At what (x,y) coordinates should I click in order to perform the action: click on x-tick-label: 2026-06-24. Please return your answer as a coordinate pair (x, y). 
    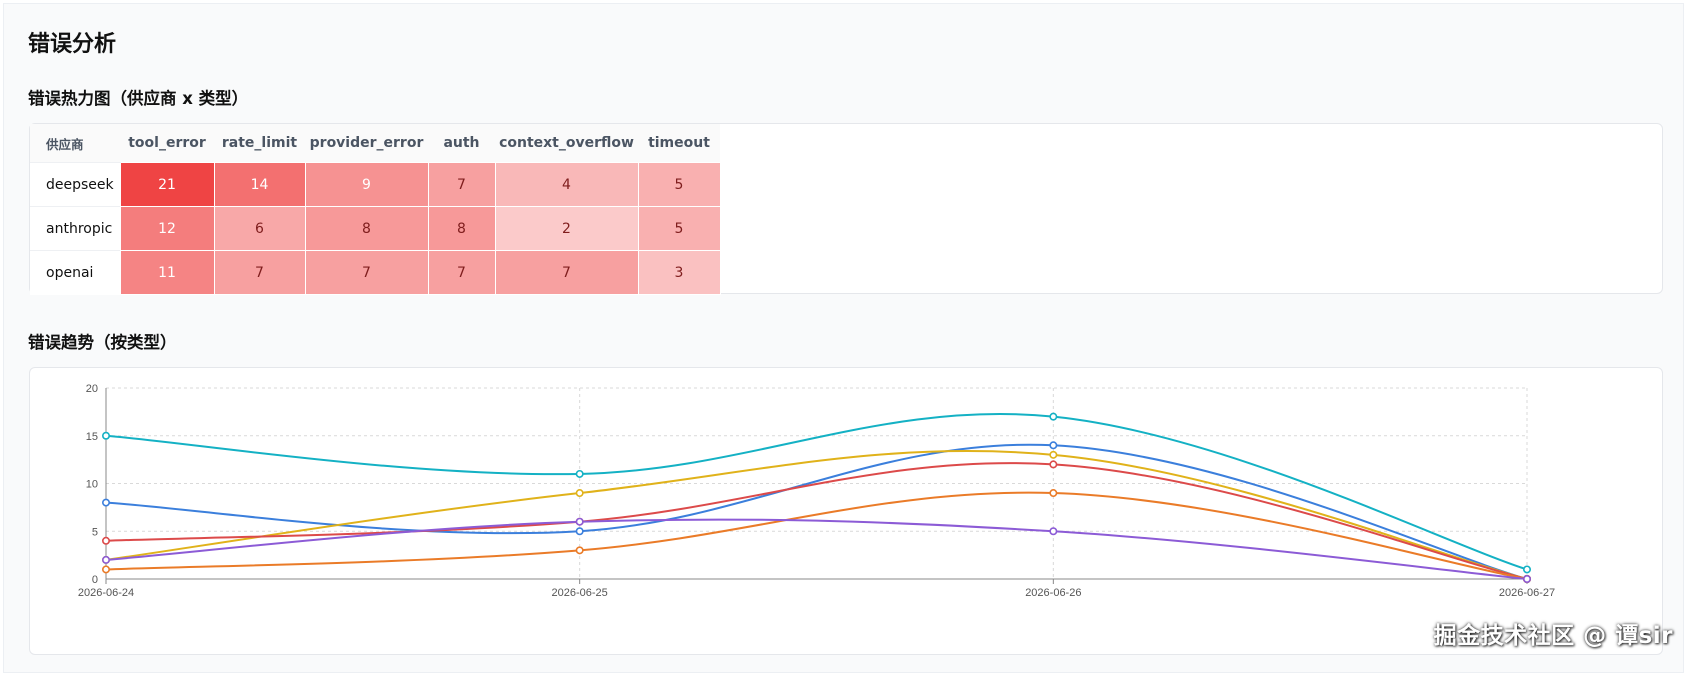
    Looking at the image, I should click on (106, 593).